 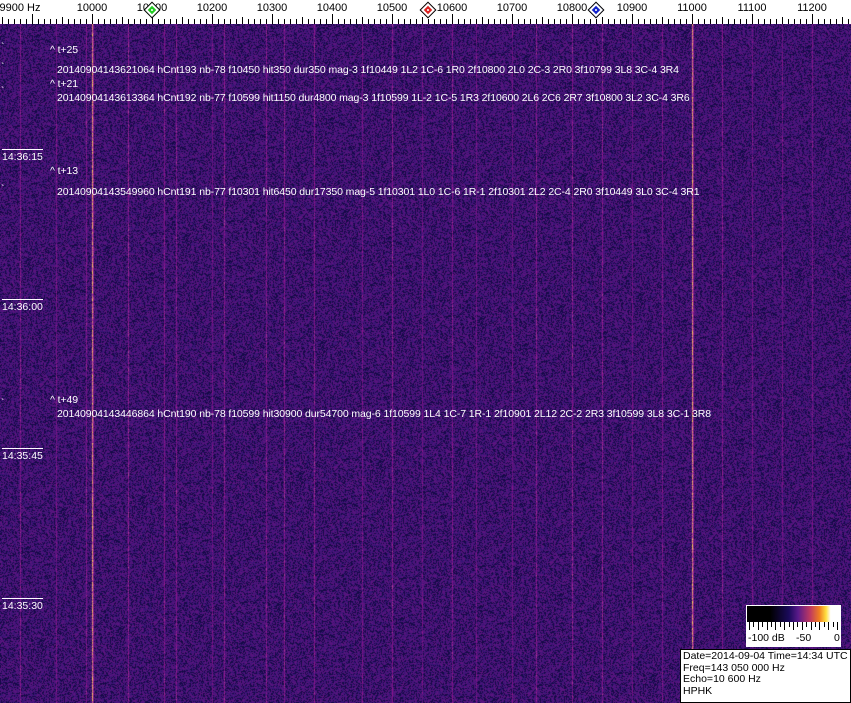 What do you see at coordinates (392, 8) in the screenshot?
I see `frequency-tick-label: 10500` at bounding box center [392, 8].